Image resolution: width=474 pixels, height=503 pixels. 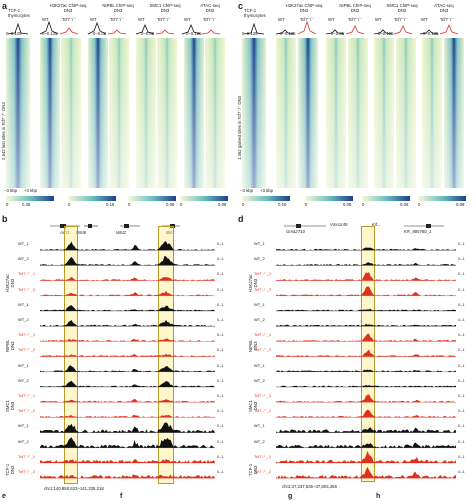 I want to click on d-track-label-3: Tcf7⁻/⁻_2, so click(x=263, y=289).